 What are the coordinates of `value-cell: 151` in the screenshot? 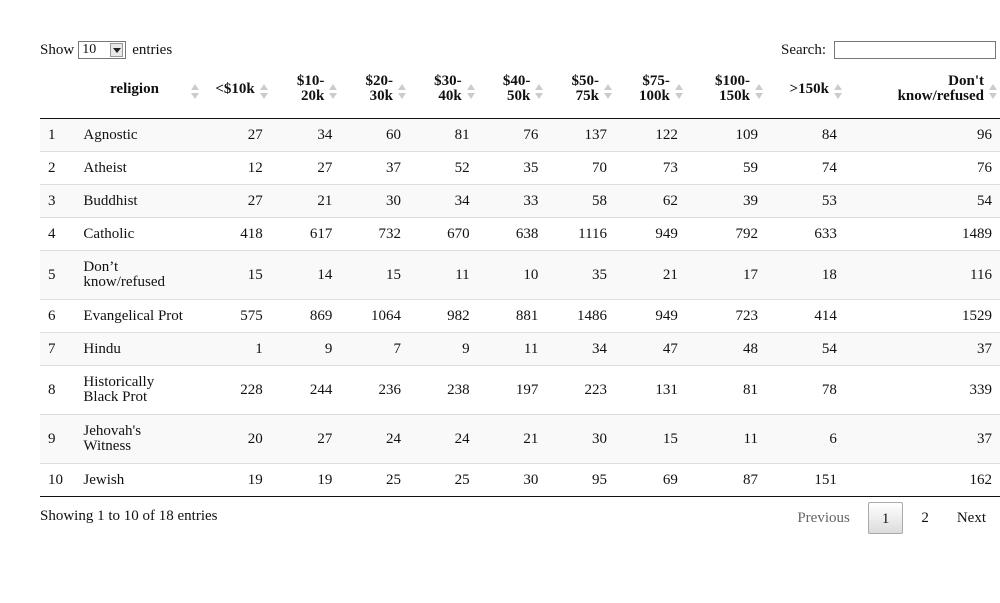 It's located at (805, 480).